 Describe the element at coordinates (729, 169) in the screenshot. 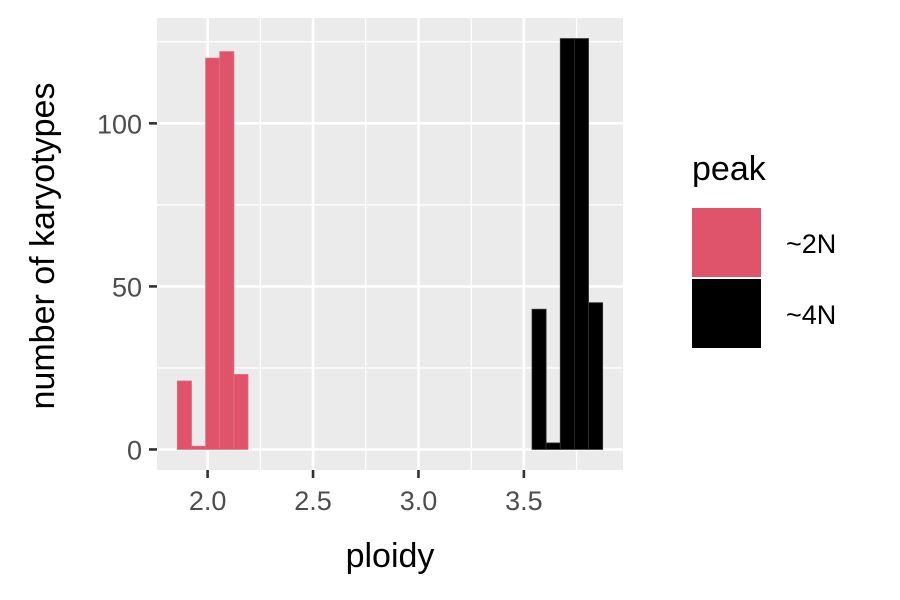

I see `legend-title: peak` at that location.